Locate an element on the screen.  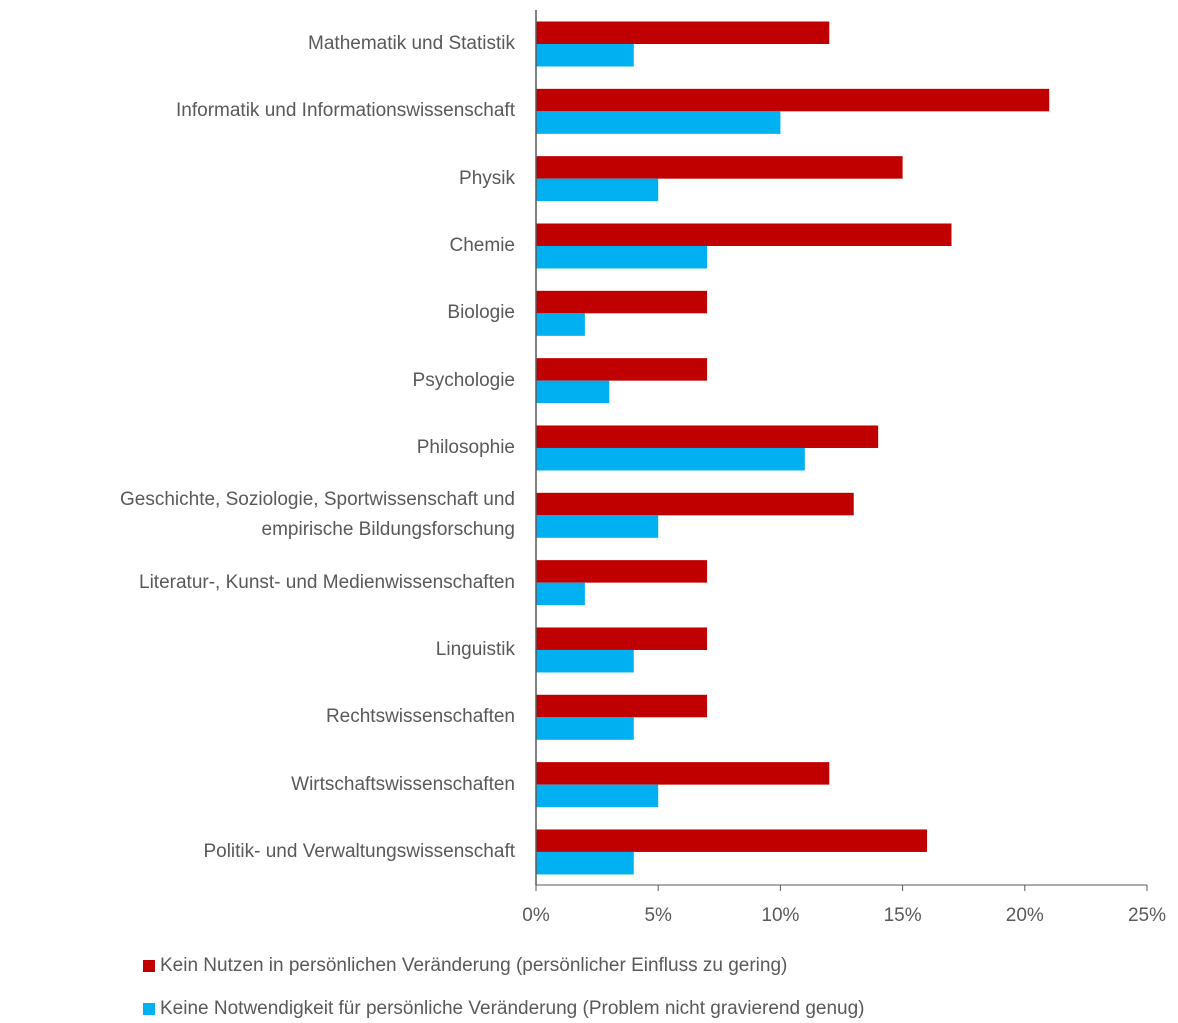
x-tick-label: 10% is located at coordinates (780, 915).